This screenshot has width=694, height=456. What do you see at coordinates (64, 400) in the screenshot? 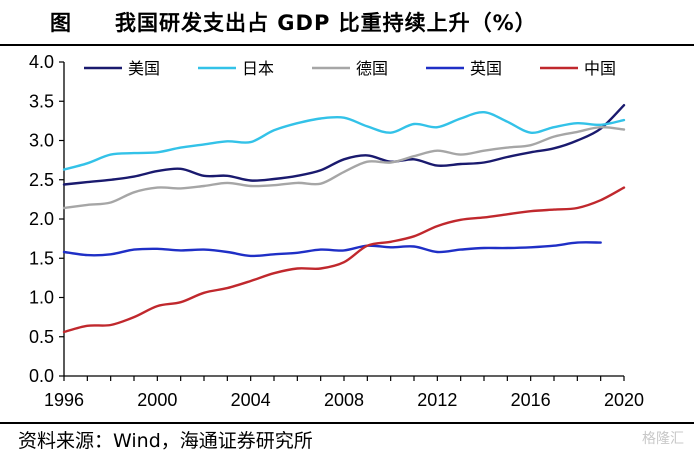
I see `x-tick-label: 1996` at bounding box center [64, 400].